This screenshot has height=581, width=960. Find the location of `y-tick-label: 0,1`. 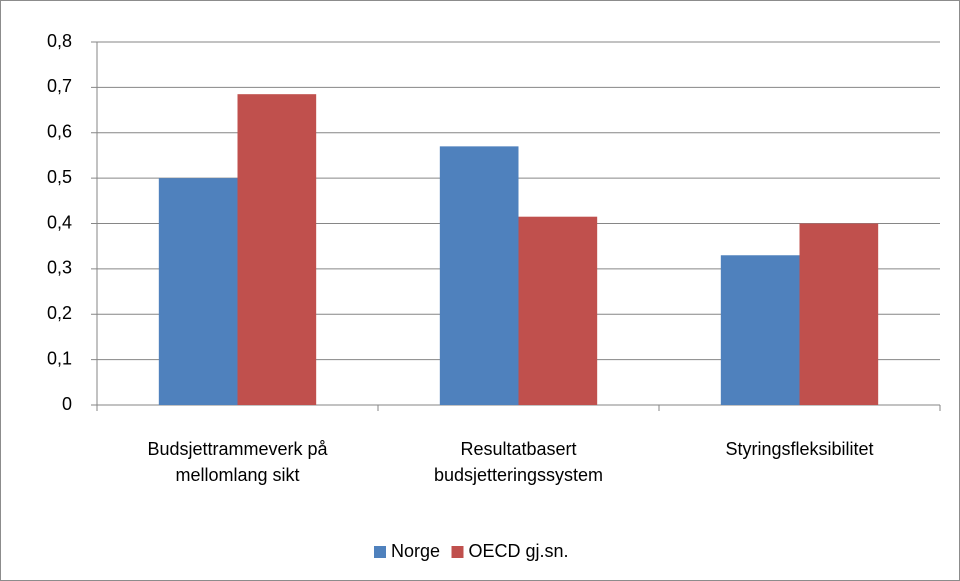

y-tick-label: 0,1 is located at coordinates (59, 358).